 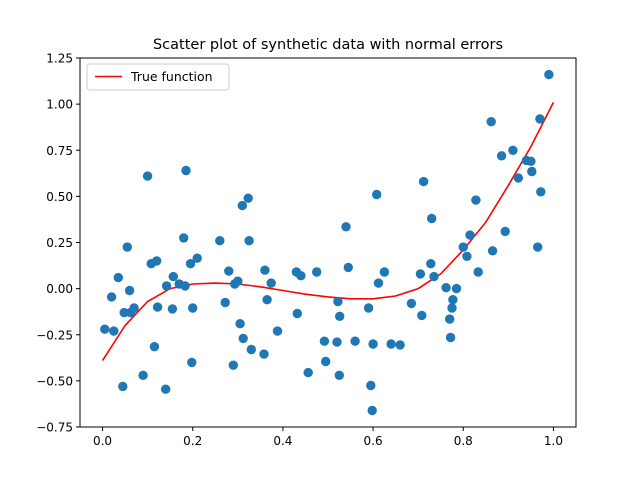 I want to click on y-tick-label: −0.75, so click(x=54, y=428).